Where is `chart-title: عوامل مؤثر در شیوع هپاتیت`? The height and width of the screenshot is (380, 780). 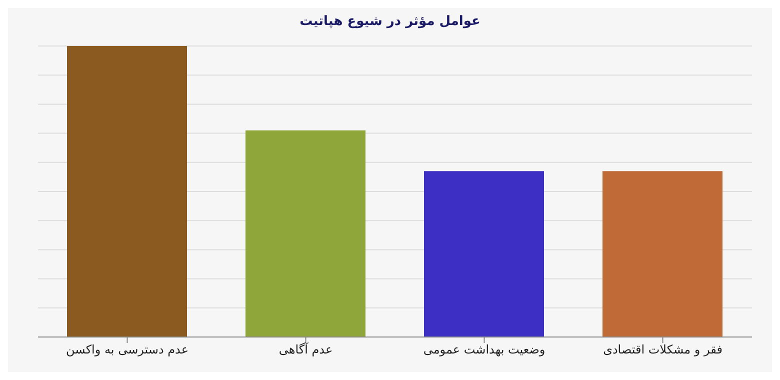 chart-title: عوامل مؤثر در شیوع هپاتیت is located at coordinates (390, 22).